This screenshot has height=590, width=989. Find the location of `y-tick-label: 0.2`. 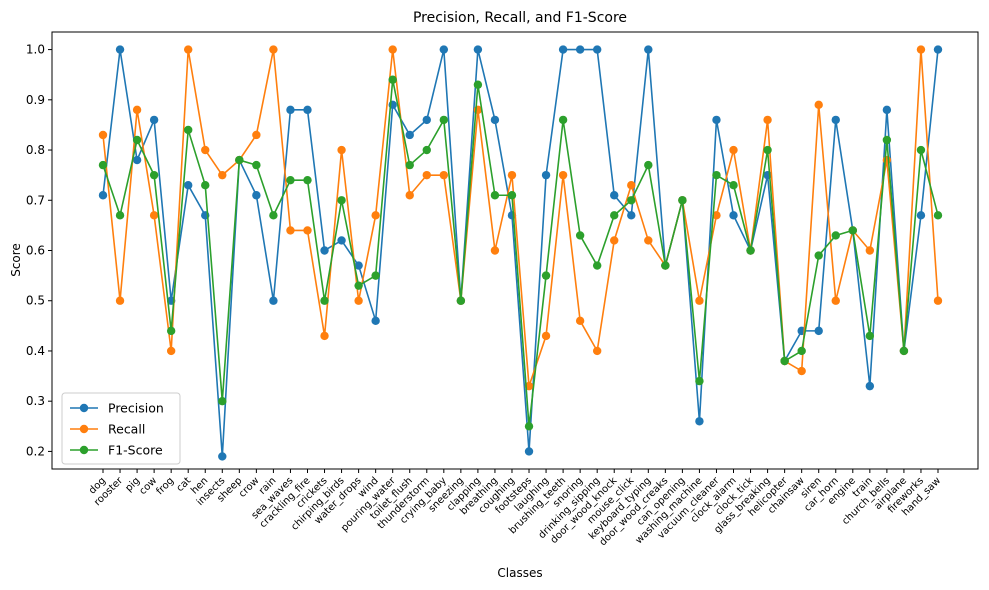

y-tick-label: 0.2 is located at coordinates (35, 451).